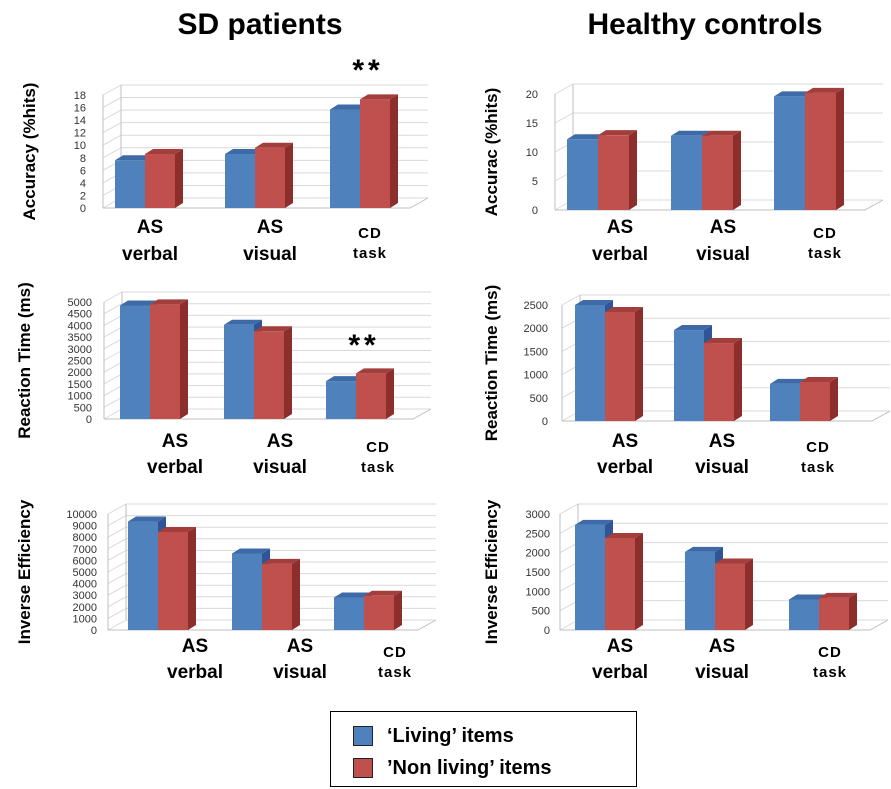  Describe the element at coordinates (259, 24) in the screenshot. I see `column-title-sd-patients: SD patients` at that location.